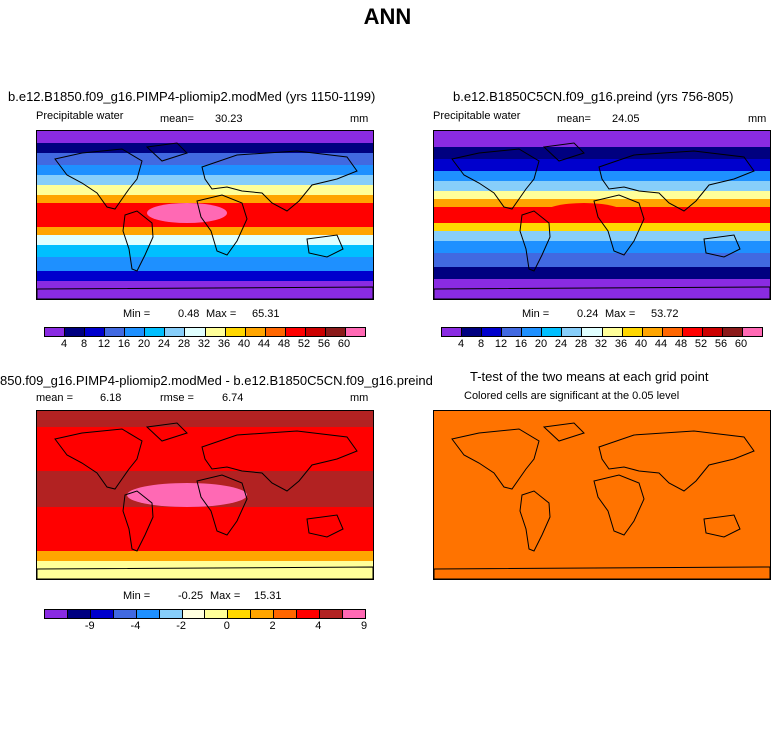  What do you see at coordinates (359, 398) in the screenshot?
I see `panel3-units: mm` at bounding box center [359, 398].